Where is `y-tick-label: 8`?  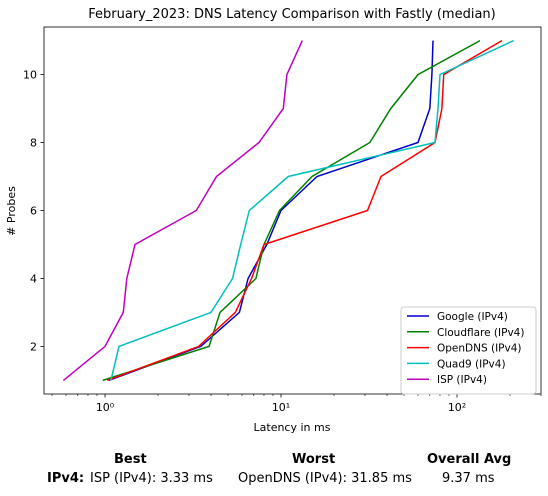 y-tick-label: 8 is located at coordinates (33, 143).